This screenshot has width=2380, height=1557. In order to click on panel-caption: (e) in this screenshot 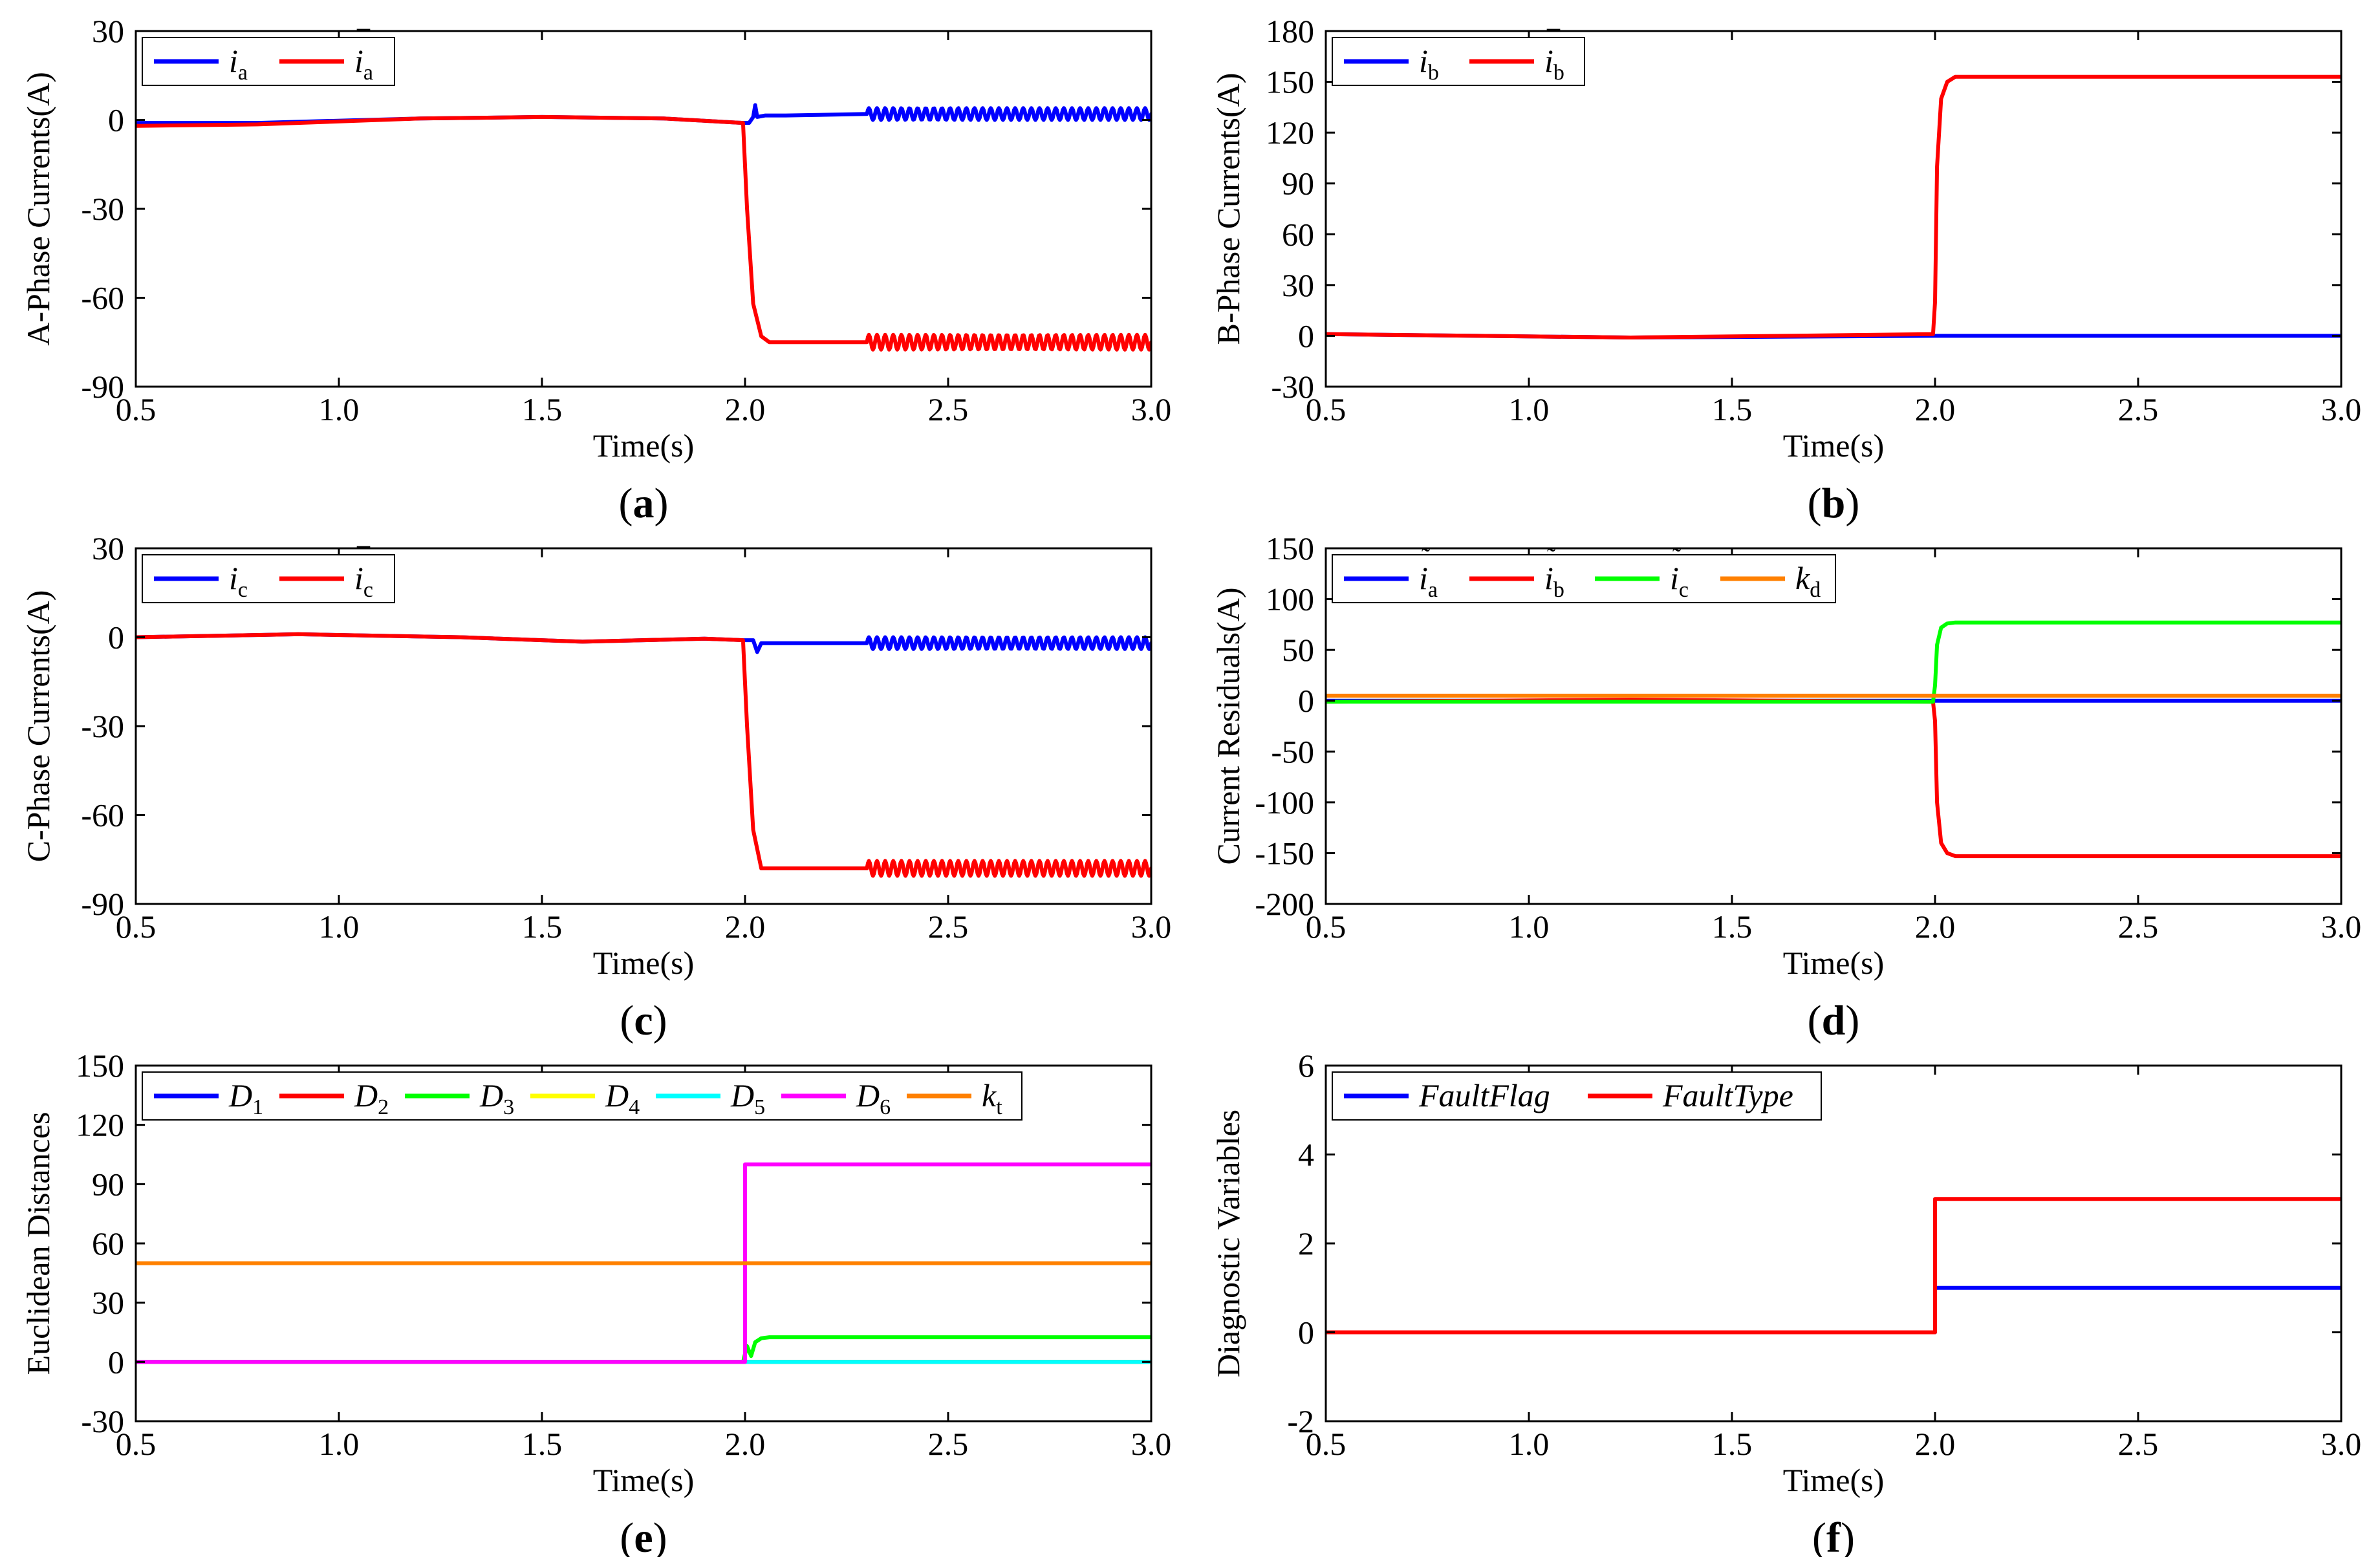, I will do `click(643, 1535)`.